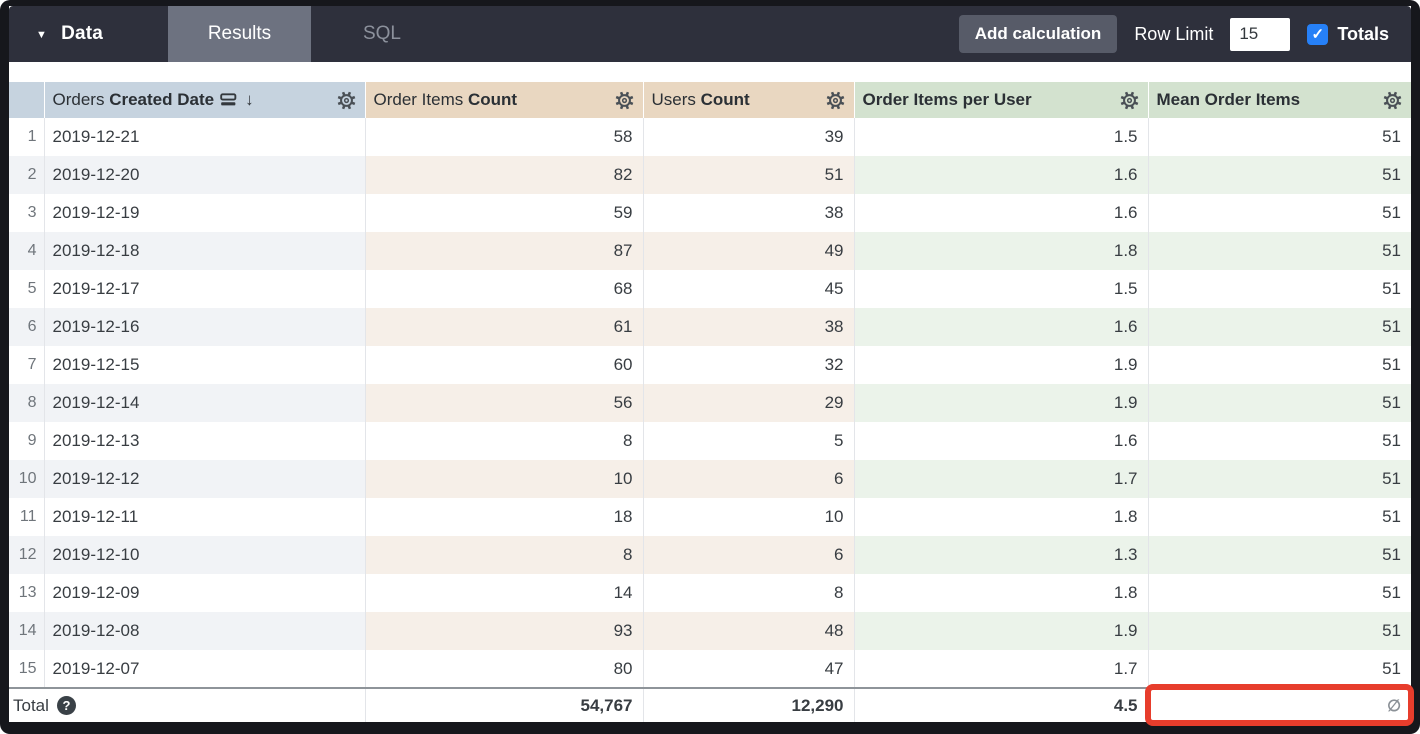  Describe the element at coordinates (205, 441) in the screenshot. I see `cell-orders-created-date: 2019-12-13` at that location.